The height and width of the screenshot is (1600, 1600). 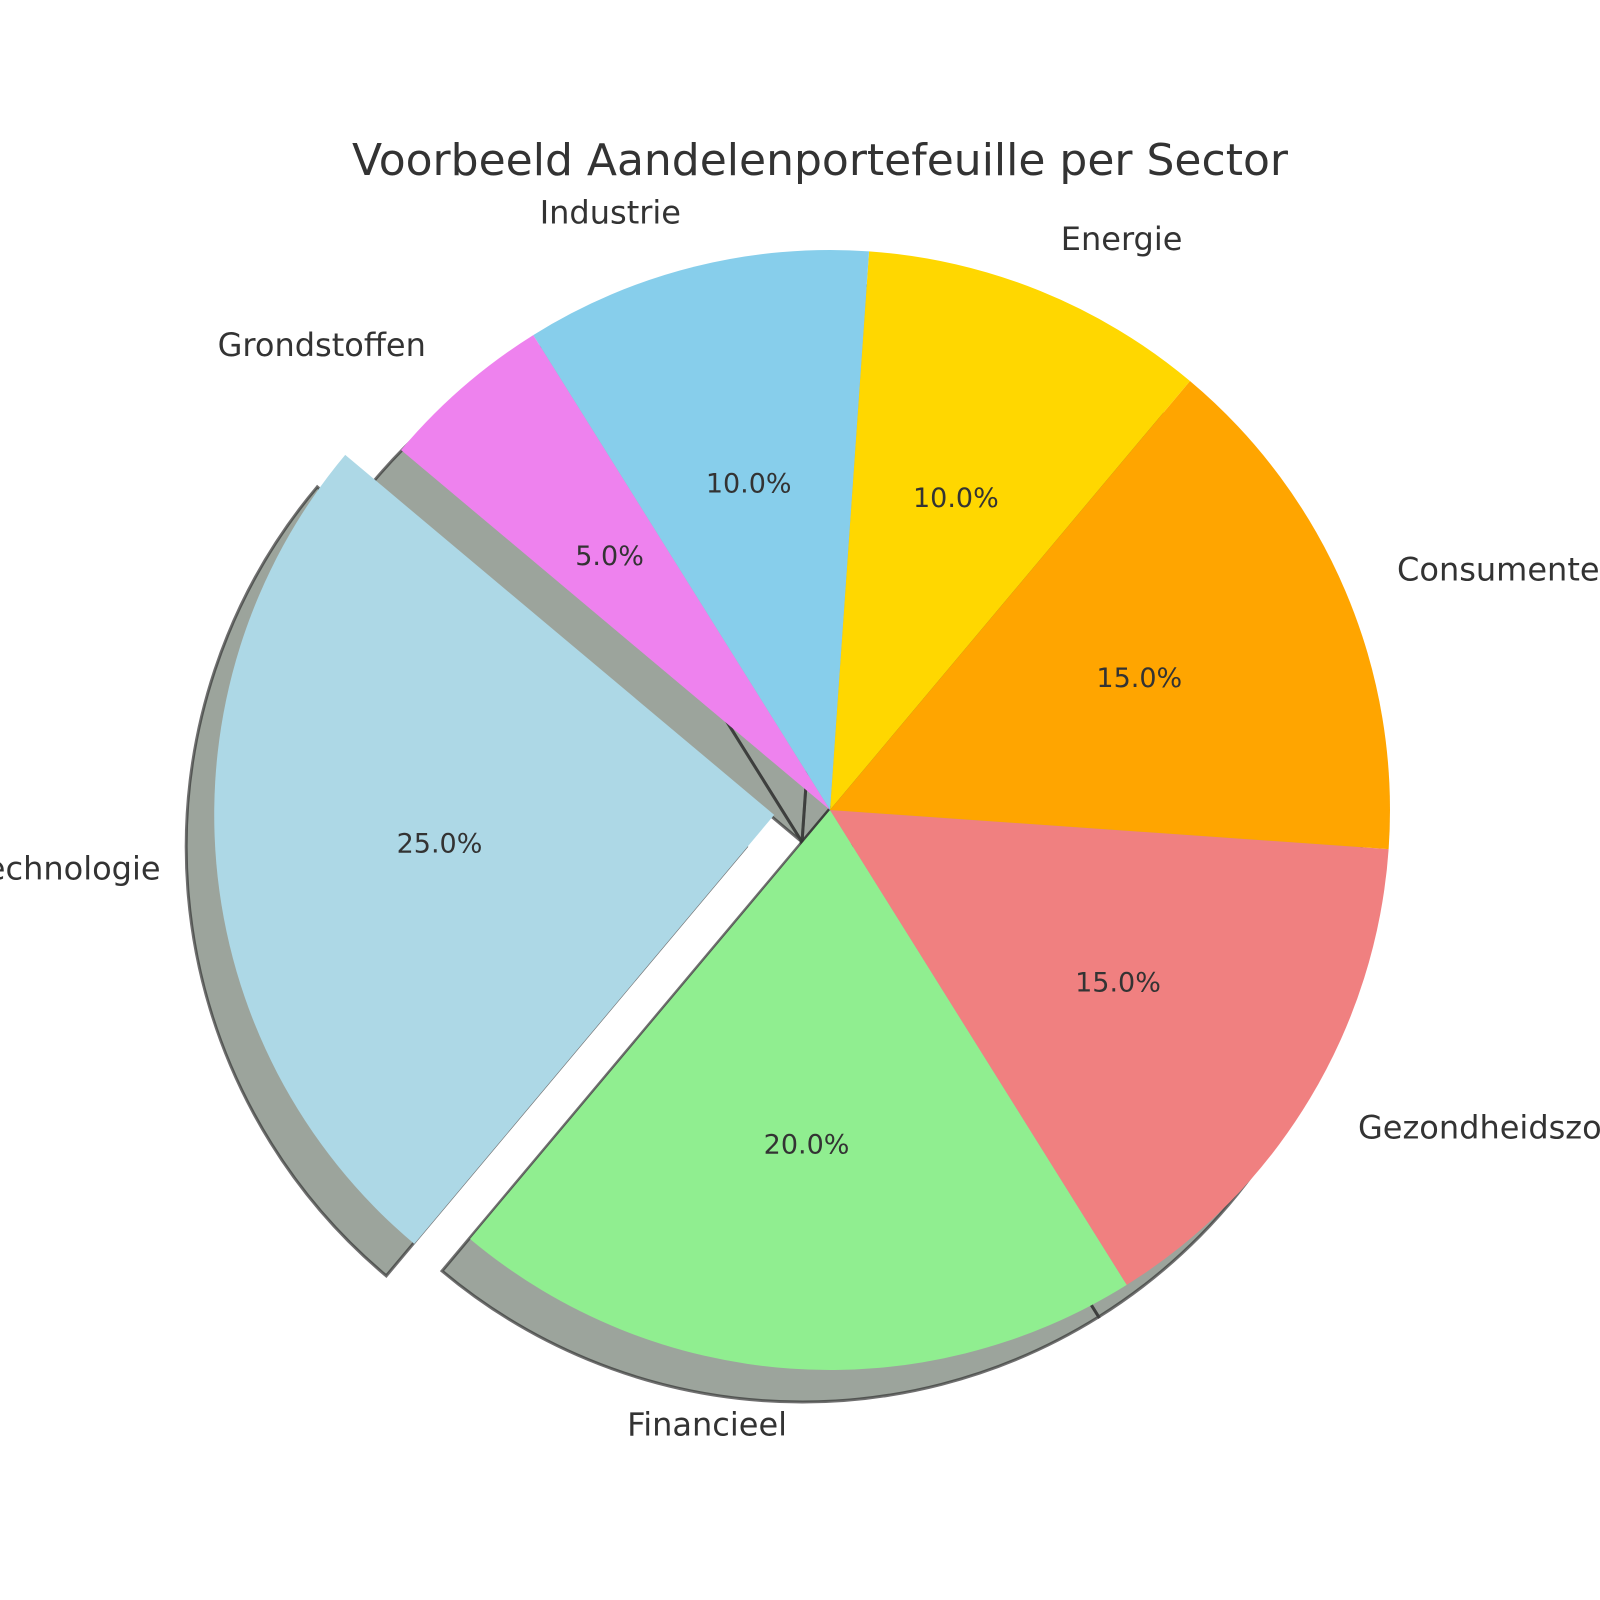 What do you see at coordinates (749, 483) in the screenshot?
I see `percent-label-industrie: 10.0%` at bounding box center [749, 483].